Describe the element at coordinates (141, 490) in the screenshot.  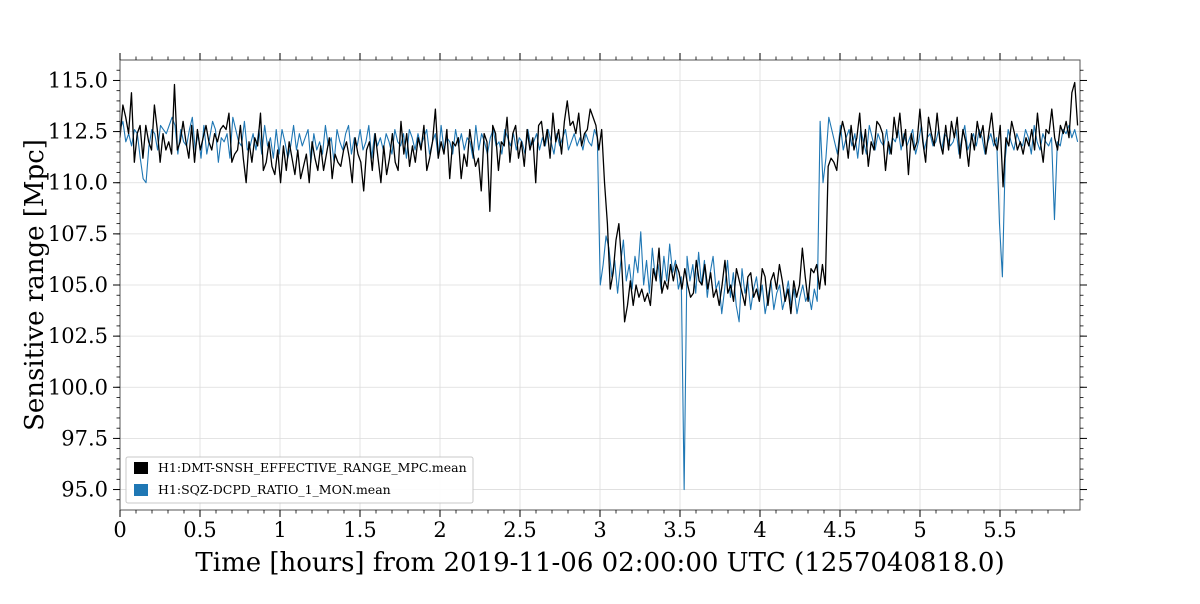
I see `legend-swatch-sqz` at that location.